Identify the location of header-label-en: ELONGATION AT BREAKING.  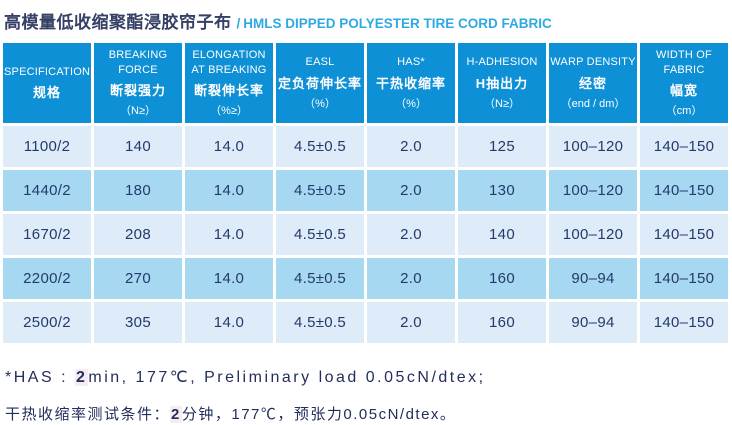
(229, 62).